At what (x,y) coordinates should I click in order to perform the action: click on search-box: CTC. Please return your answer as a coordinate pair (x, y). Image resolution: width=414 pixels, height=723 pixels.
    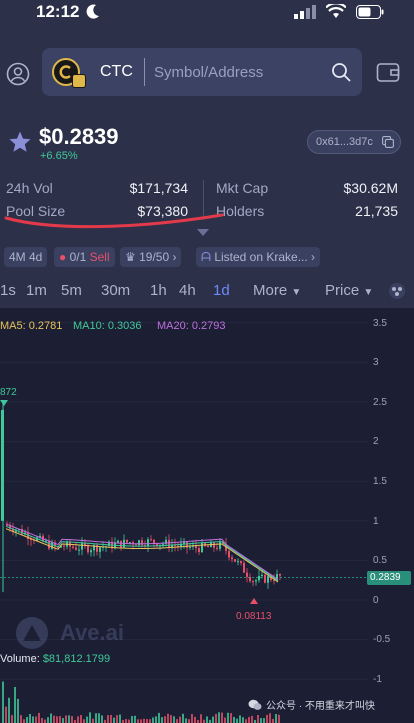
    Looking at the image, I should click on (202, 72).